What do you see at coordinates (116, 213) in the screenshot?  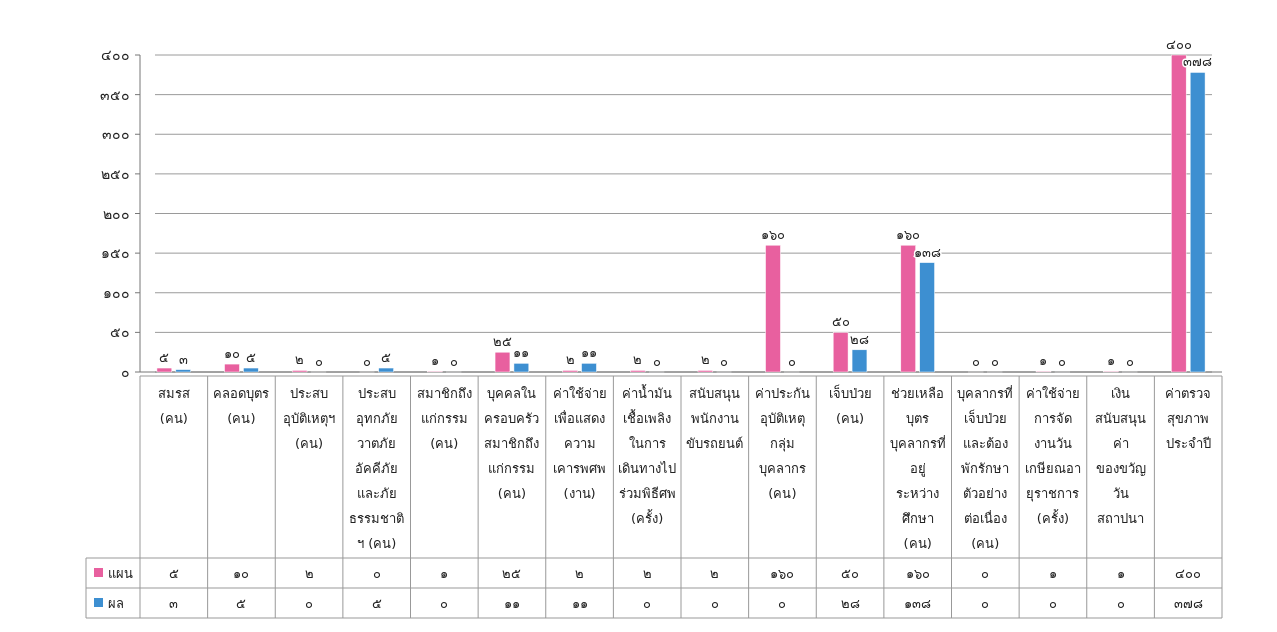 I see `y-tick-label: ๒๐๐` at bounding box center [116, 213].